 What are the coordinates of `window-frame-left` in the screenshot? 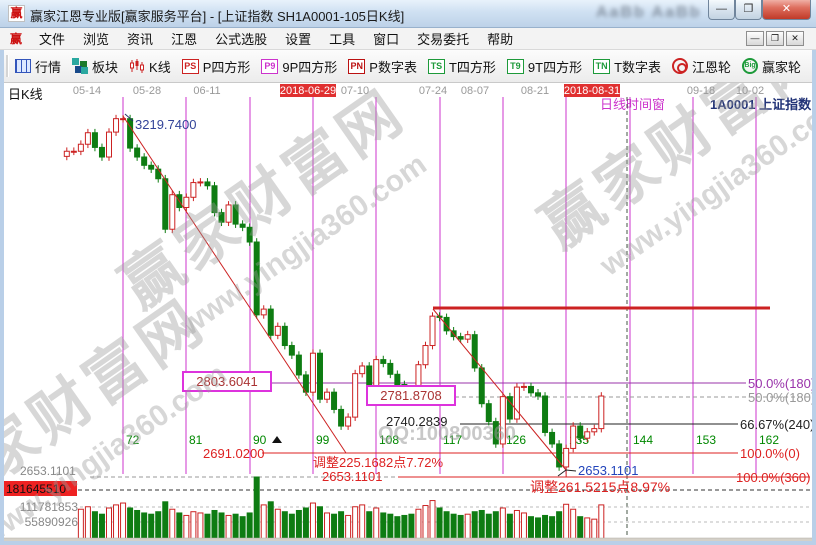 It's located at (2, 297).